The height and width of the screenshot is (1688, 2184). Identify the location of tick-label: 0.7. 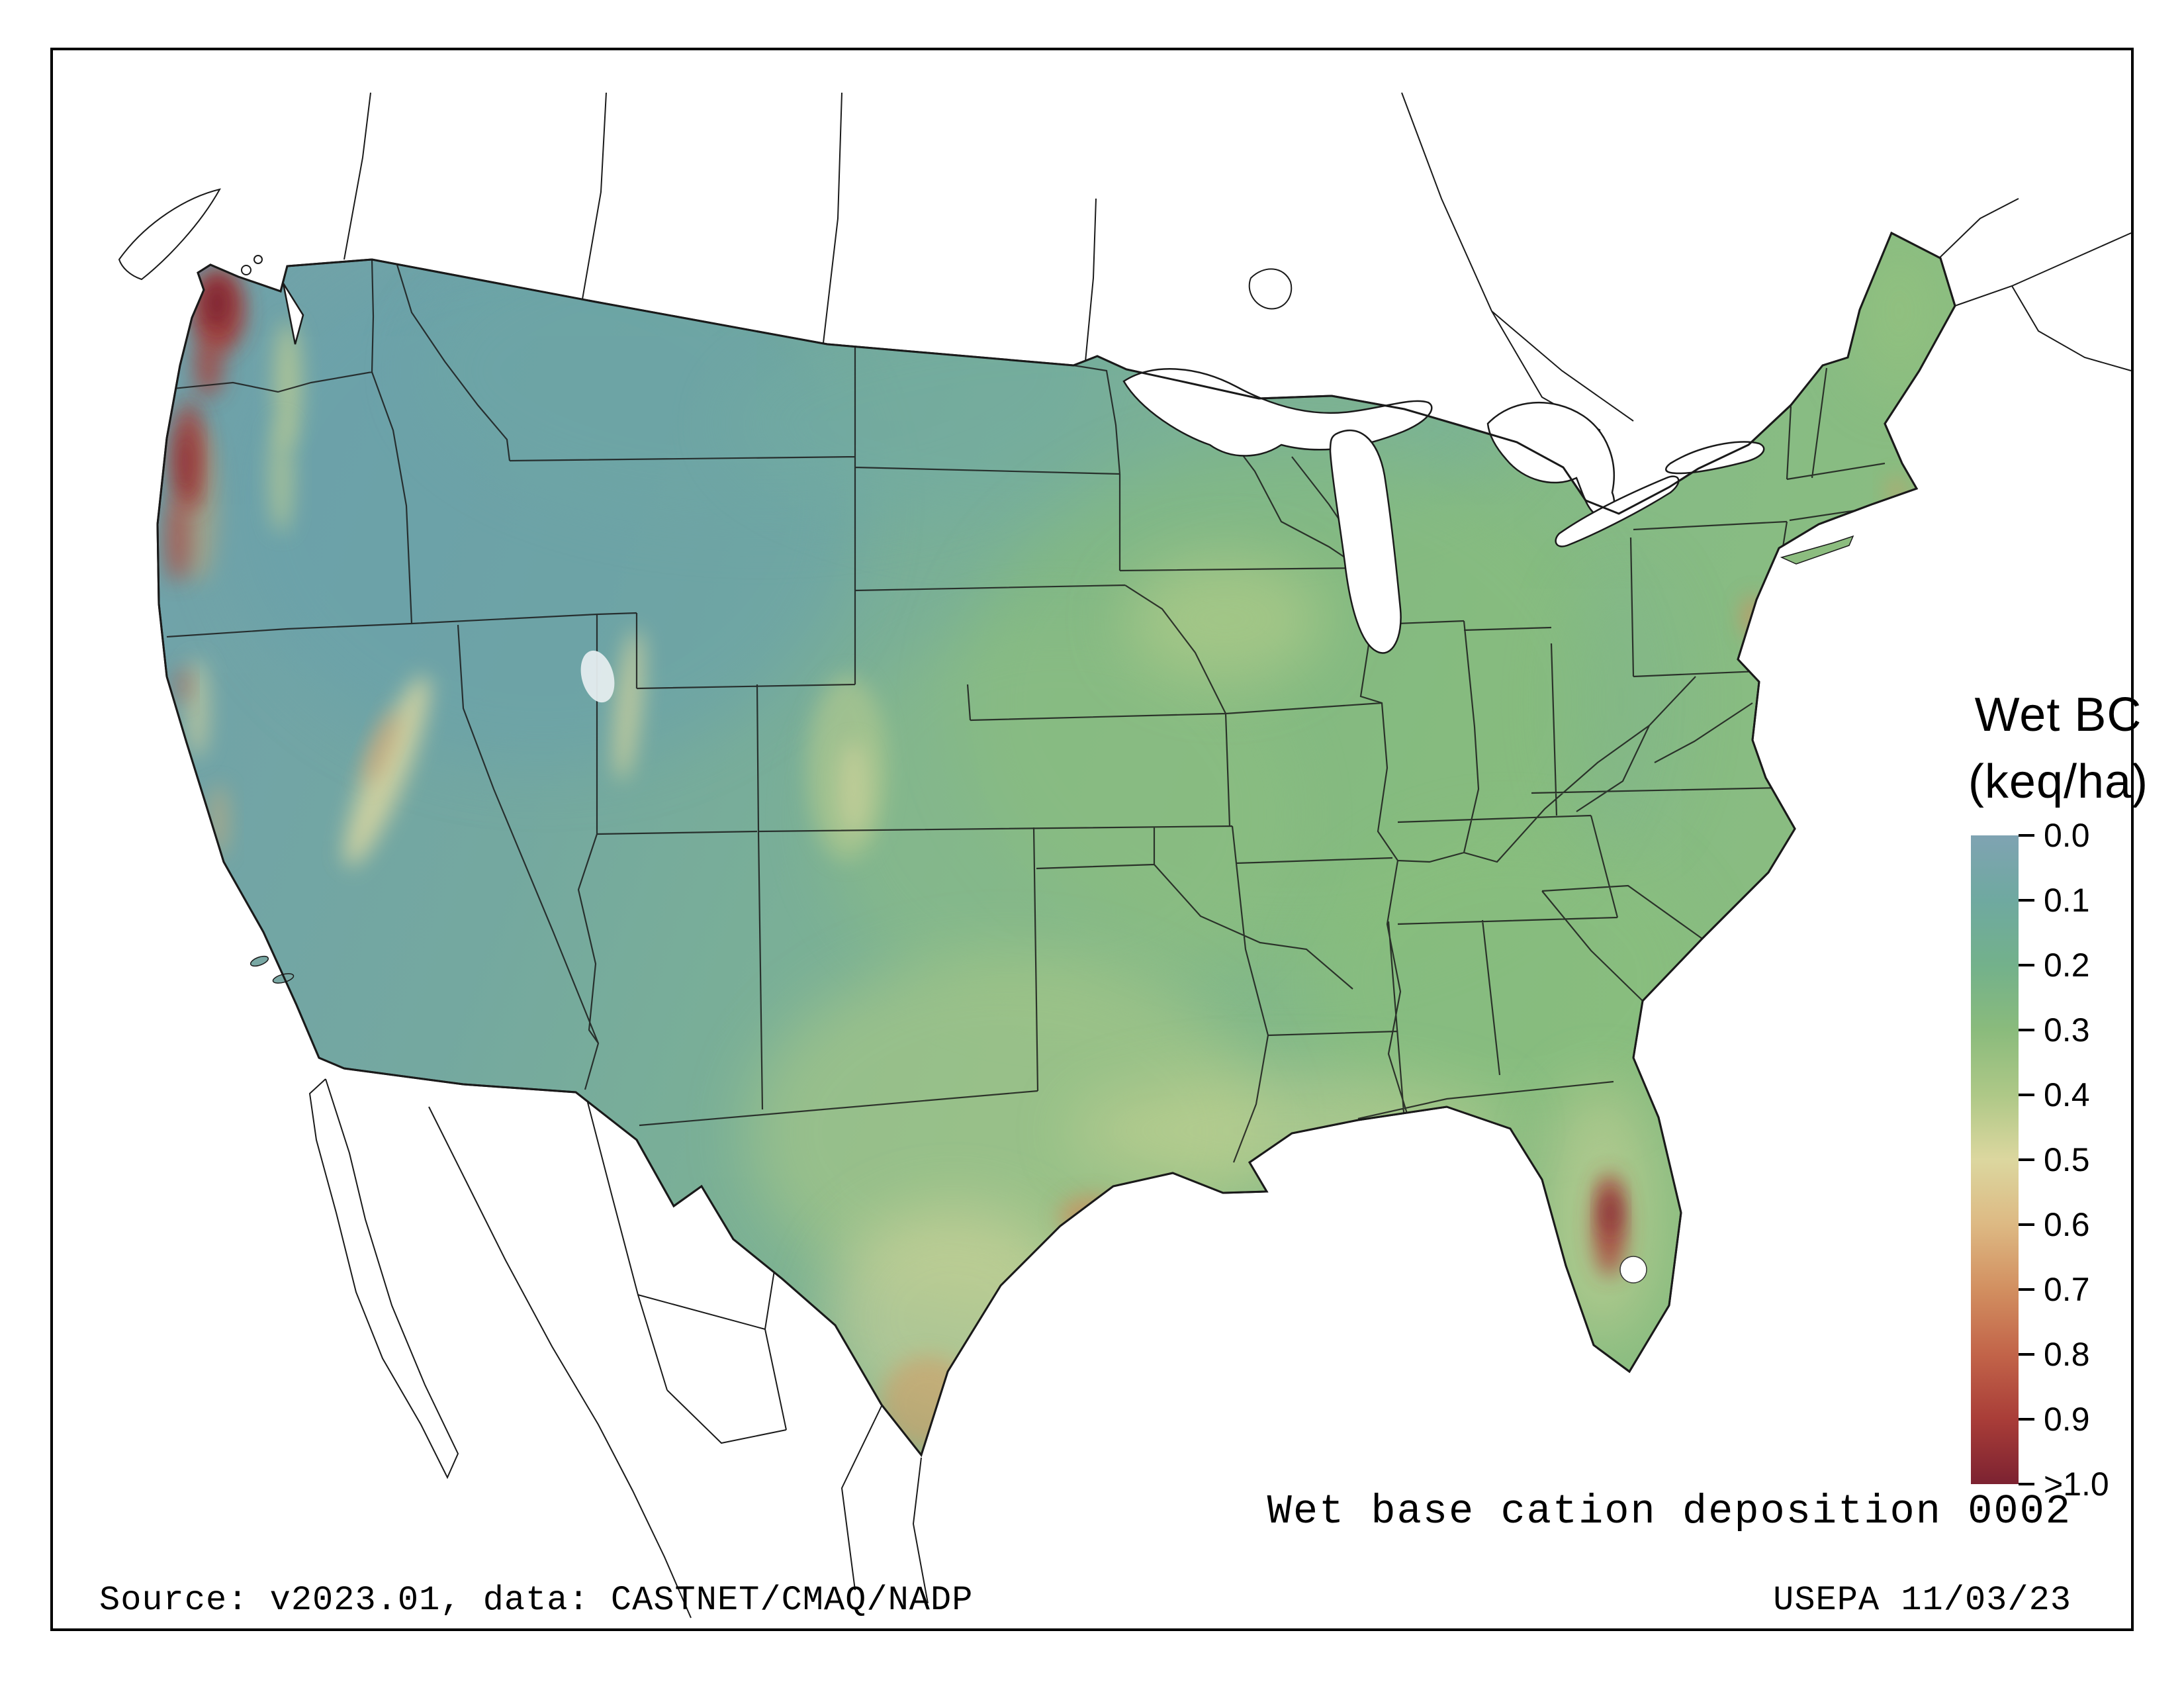
(2067, 1289).